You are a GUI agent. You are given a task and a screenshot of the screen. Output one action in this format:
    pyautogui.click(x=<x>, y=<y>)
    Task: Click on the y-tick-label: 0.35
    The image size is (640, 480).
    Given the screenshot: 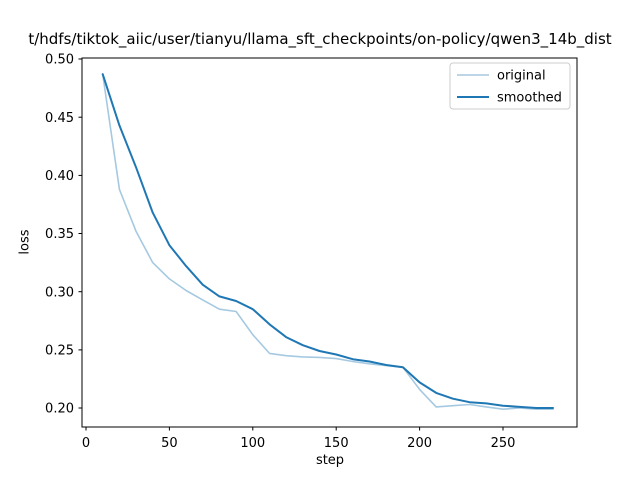 What is the action you would take?
    pyautogui.click(x=59, y=234)
    